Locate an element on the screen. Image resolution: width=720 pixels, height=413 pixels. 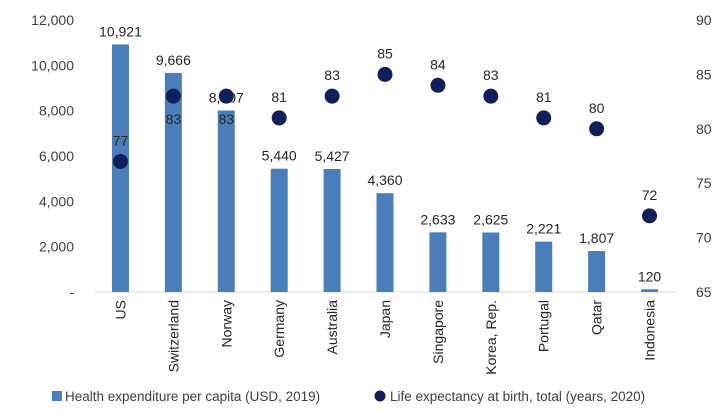
category-label: Australia is located at coordinates (332, 327).